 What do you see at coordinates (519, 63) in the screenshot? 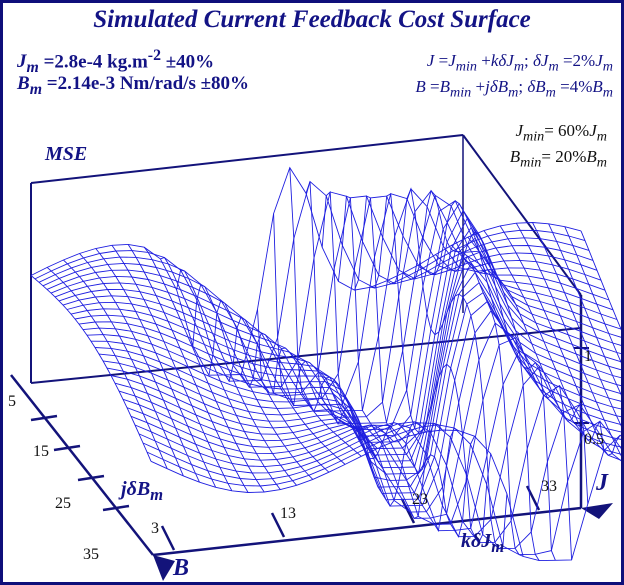
I see `j-definition-annotation: J =Jmin +kδJm; δJm =2%Jm` at bounding box center [519, 63].